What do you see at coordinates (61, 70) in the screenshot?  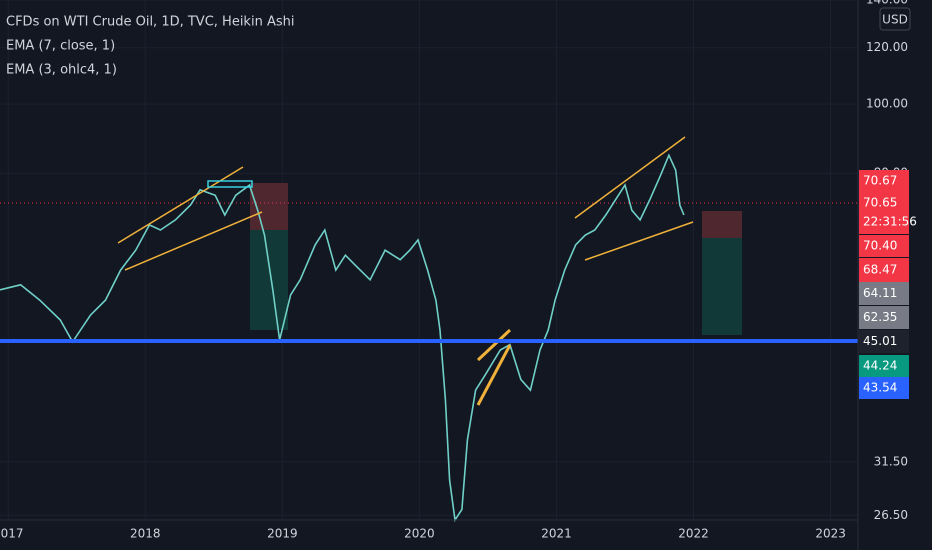 I see `indicator: EMA (3, ohlc4, 1)` at bounding box center [61, 70].